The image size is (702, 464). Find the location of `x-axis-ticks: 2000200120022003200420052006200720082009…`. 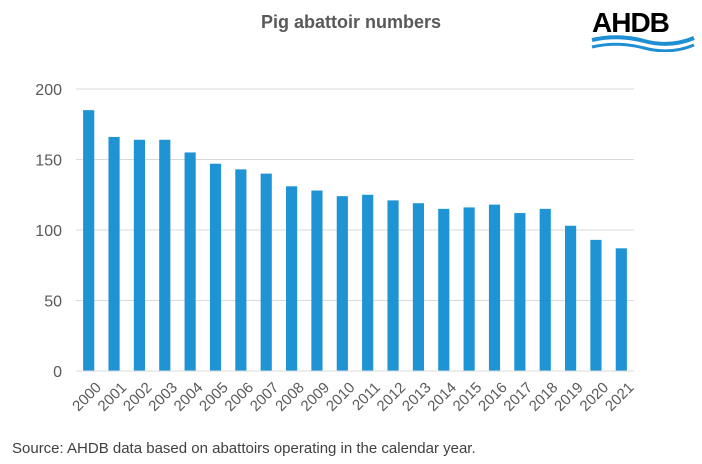

x-axis-ticks: 2000200120022003200420052006200720082009… is located at coordinates (353, 397).